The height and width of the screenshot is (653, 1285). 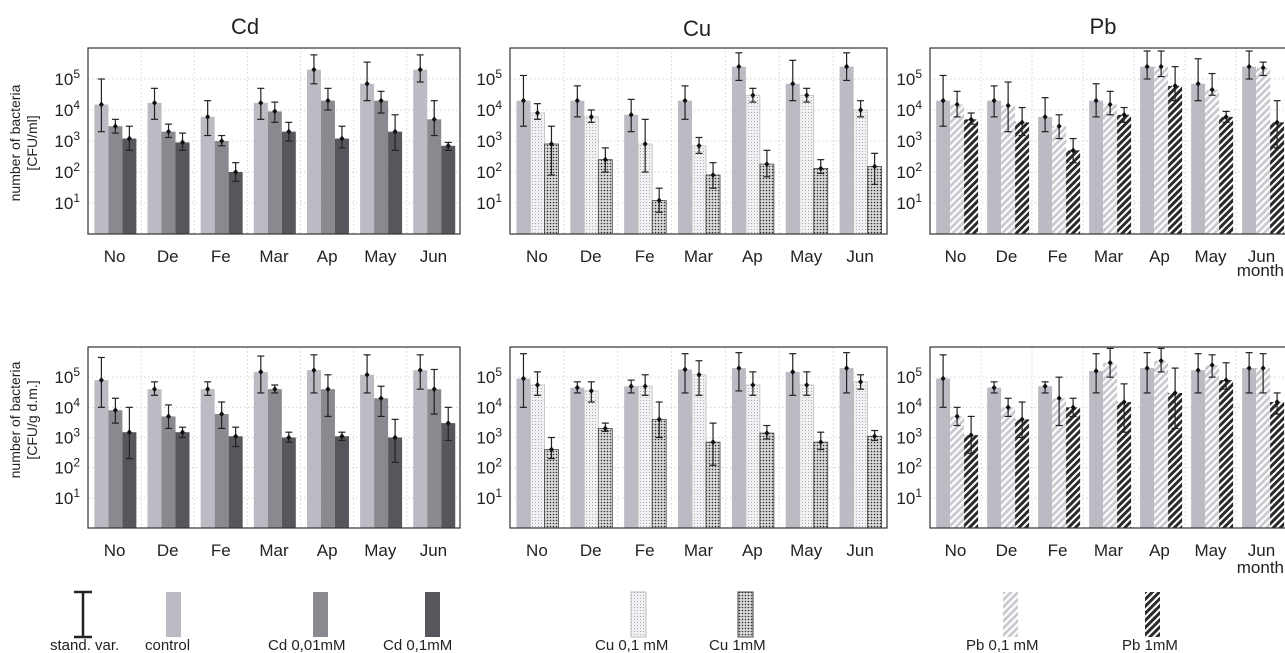 What do you see at coordinates (432, 614) in the screenshot?
I see `legend-swatch-cd-high` at bounding box center [432, 614].